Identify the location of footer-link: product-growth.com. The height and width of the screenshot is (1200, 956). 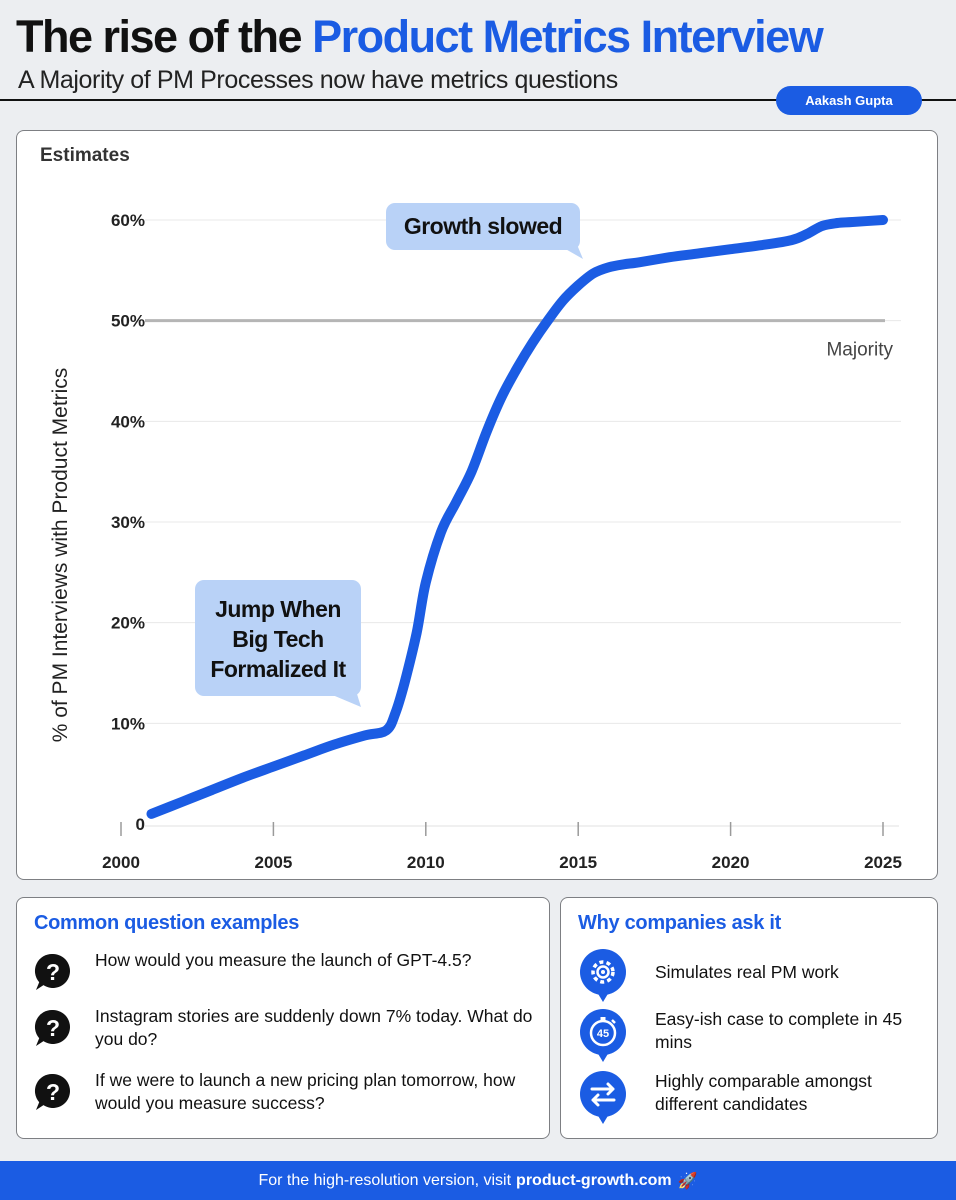
(594, 1180).